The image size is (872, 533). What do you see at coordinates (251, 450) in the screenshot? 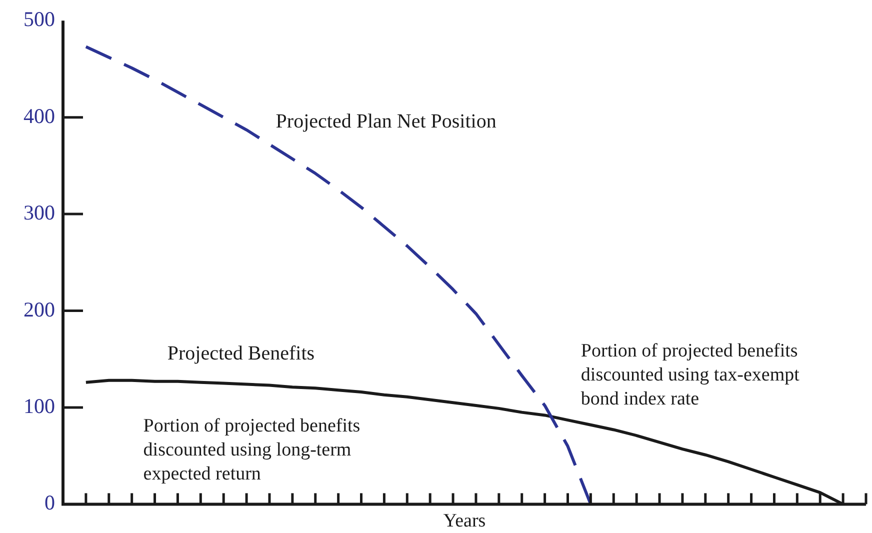
I see `annotation: Portion of projected benefits discounted using long-term expected return` at bounding box center [251, 450].